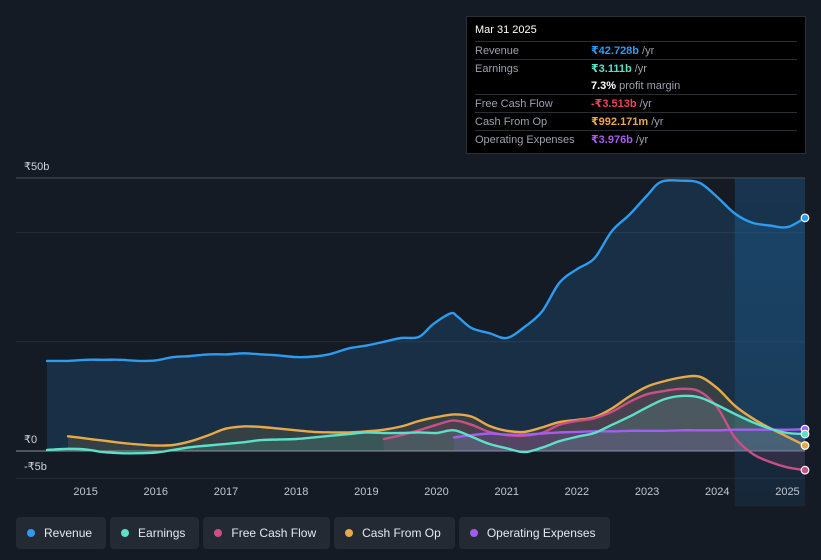 This screenshot has width=821, height=560. What do you see at coordinates (805, 470) in the screenshot?
I see `free-cash-flow-end-marker` at bounding box center [805, 470].